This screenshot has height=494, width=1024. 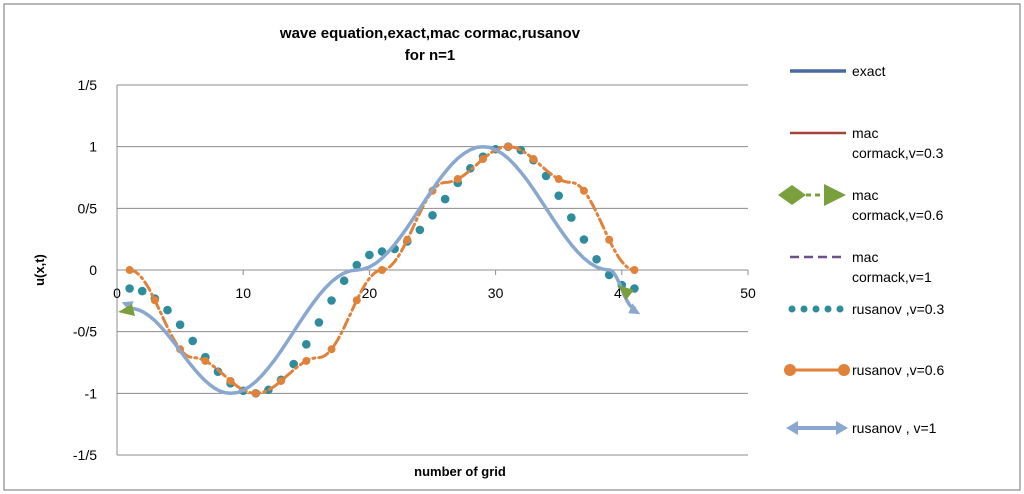 I want to click on legend-label: mac cormack,v=0.3, so click(x=898, y=143).